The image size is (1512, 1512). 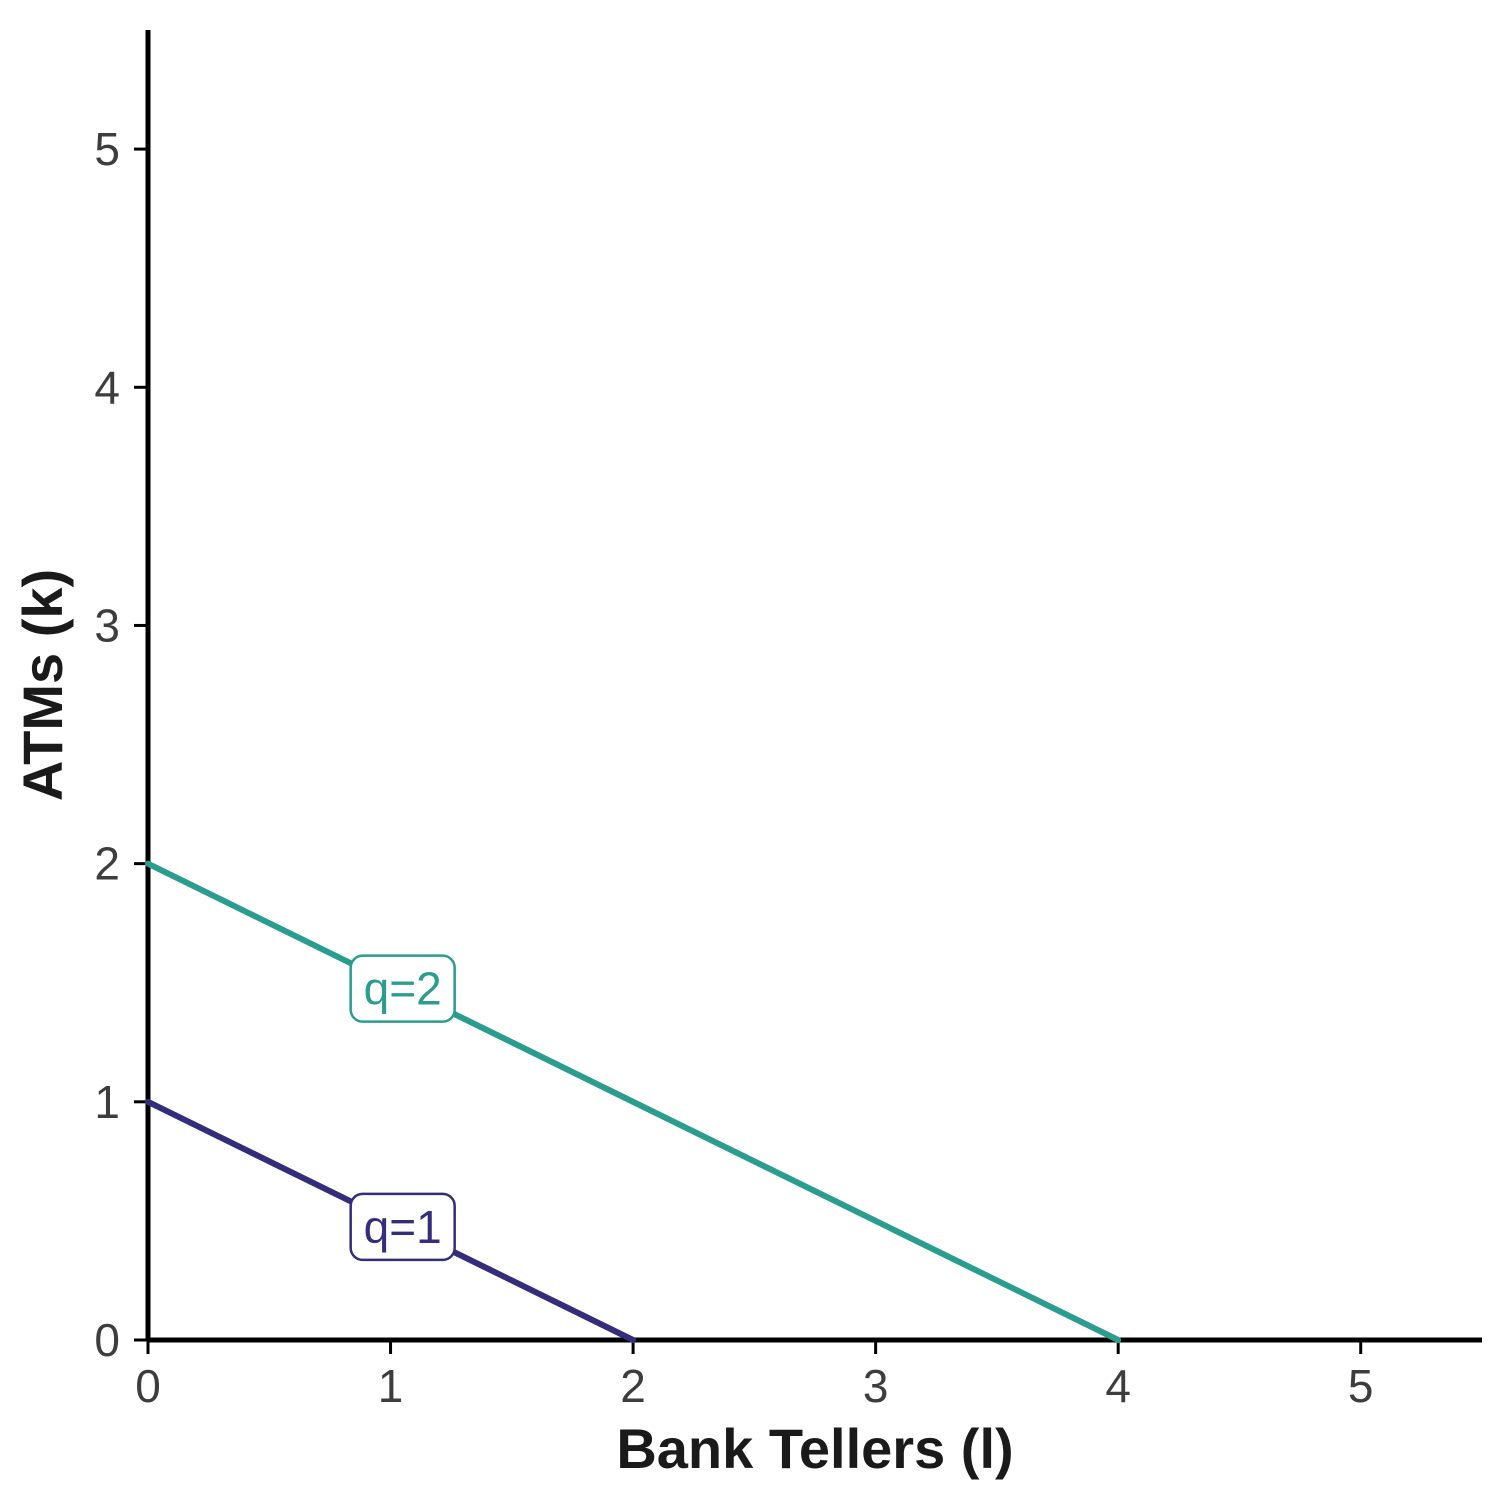 I want to click on x-tick-label: 5, so click(x=1361, y=1386).